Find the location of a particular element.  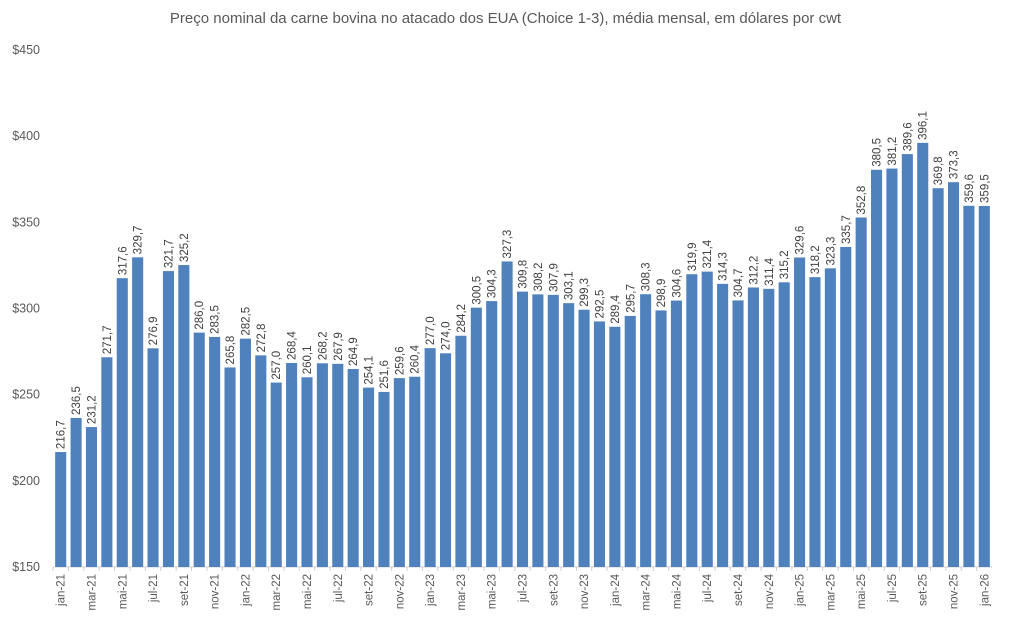

data-label: 283,5 is located at coordinates (216, 319).